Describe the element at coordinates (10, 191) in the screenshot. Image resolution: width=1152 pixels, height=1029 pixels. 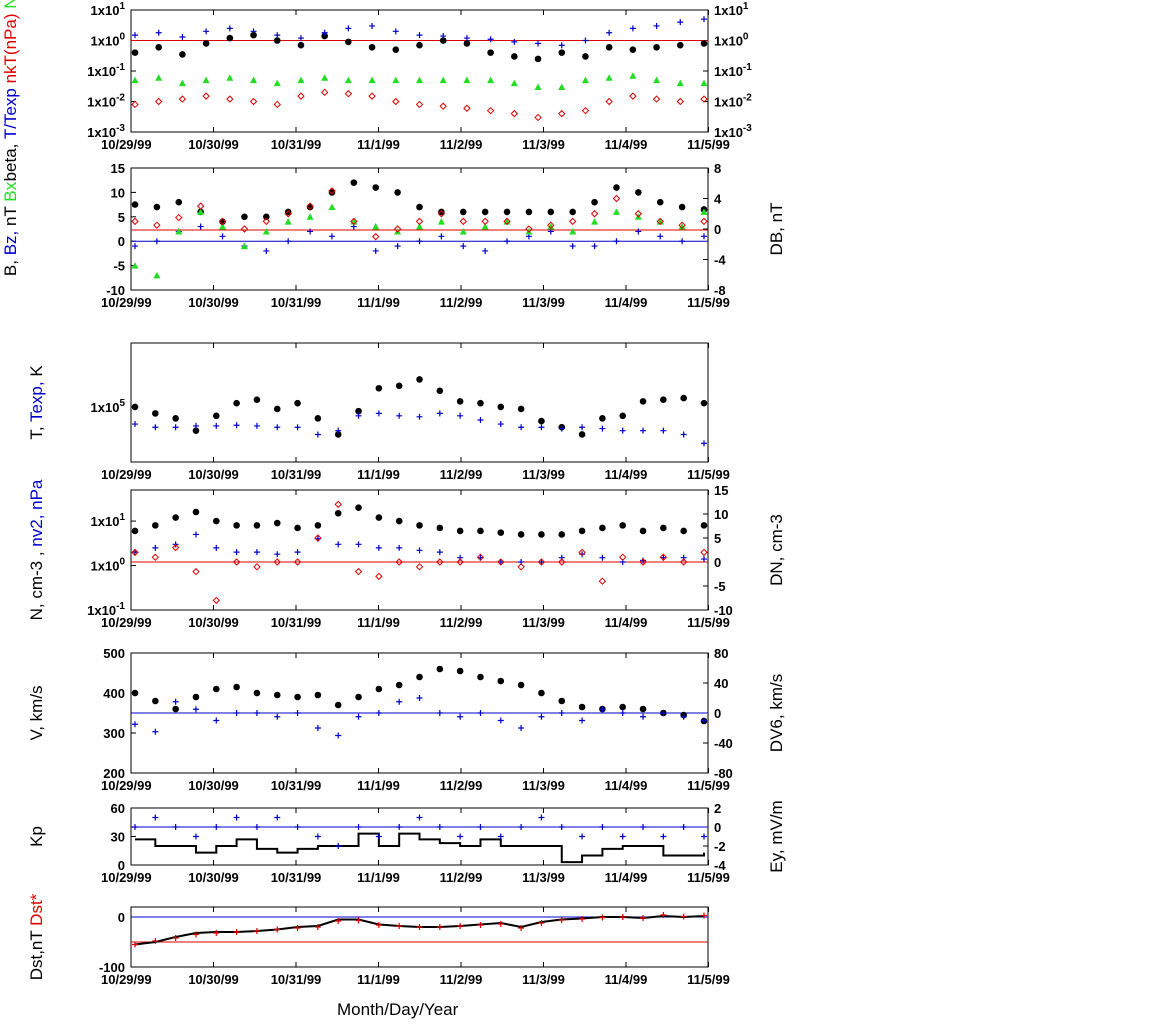
I see `y-axis-label-part: Bx` at that location.